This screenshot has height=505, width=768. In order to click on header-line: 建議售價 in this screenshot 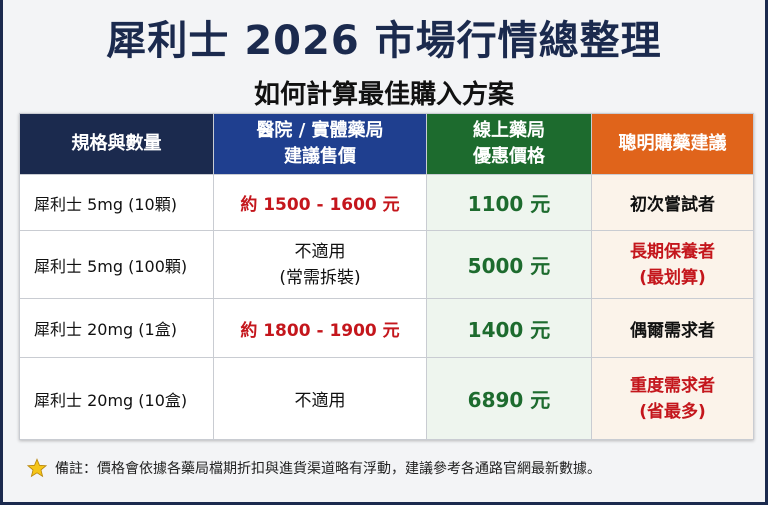, I will do `click(320, 156)`.